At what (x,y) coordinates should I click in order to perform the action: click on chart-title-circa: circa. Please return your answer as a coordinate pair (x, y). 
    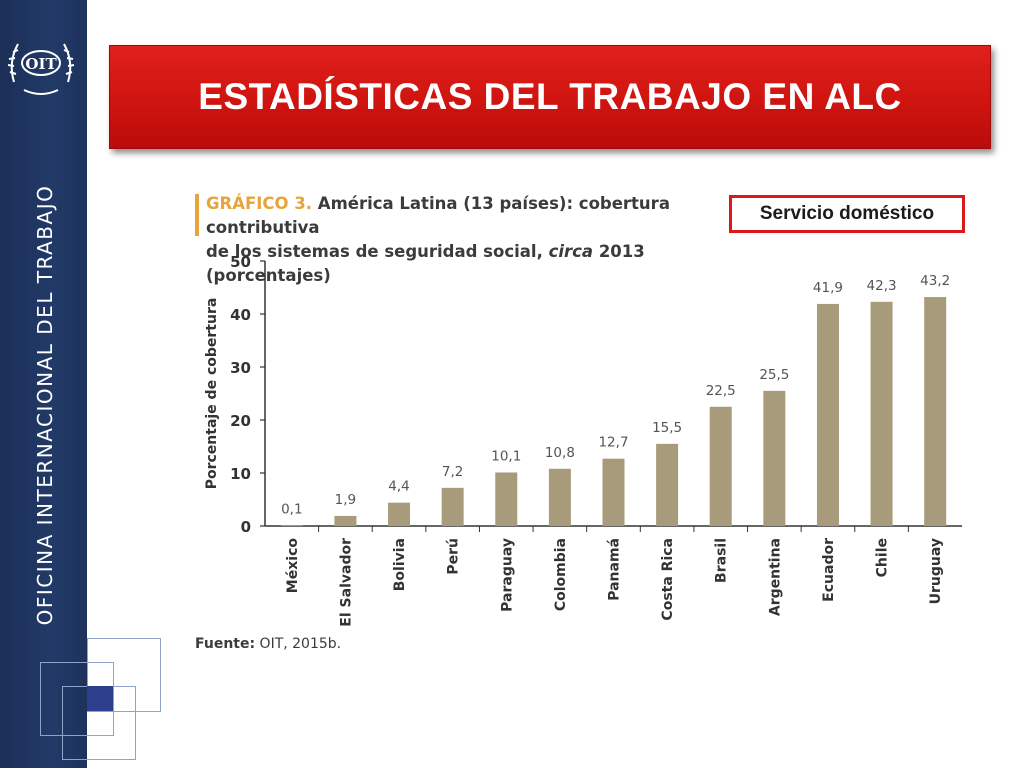
    Looking at the image, I should click on (571, 251).